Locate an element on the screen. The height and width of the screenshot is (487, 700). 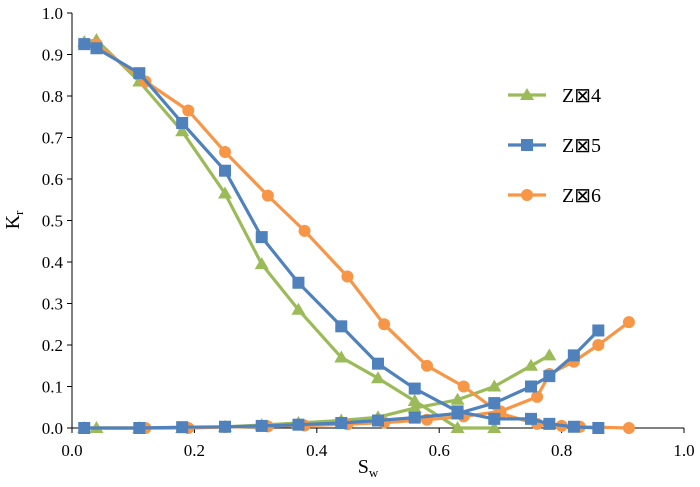
y-tick-label: 0.3 is located at coordinates (52, 304).